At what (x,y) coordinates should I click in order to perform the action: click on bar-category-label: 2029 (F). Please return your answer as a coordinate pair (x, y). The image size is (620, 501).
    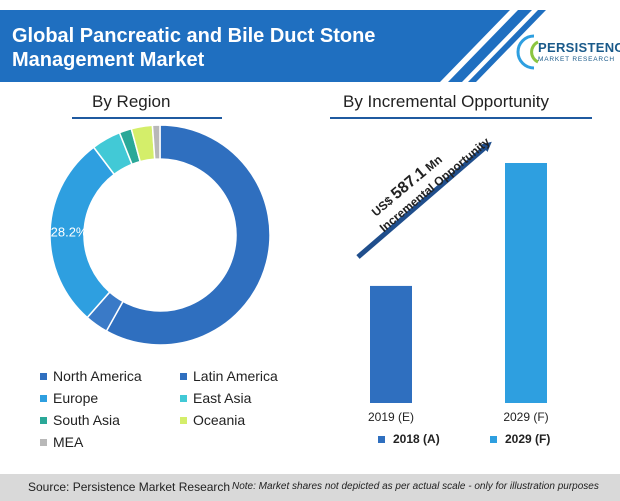
    Looking at the image, I should click on (525, 417).